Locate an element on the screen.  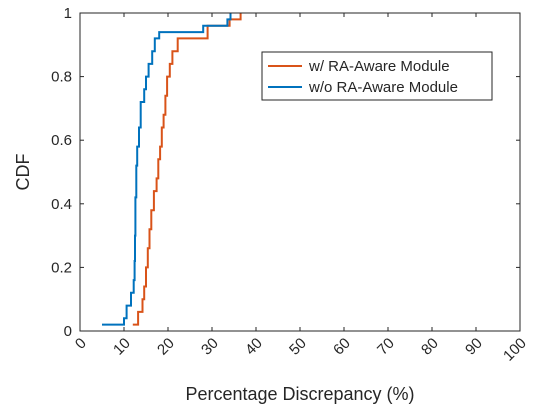
legend-box is located at coordinates (377, 76).